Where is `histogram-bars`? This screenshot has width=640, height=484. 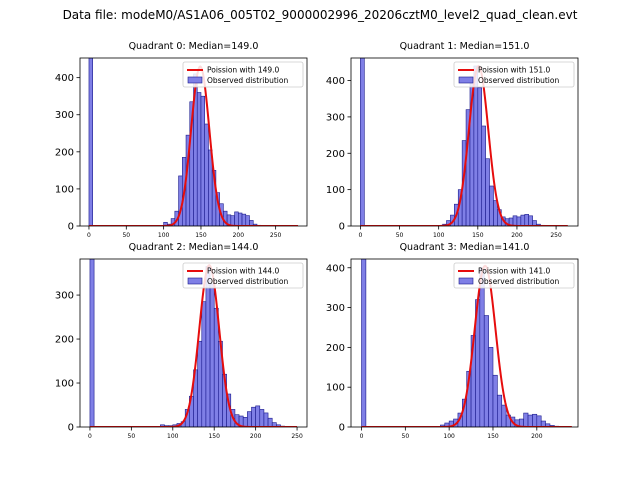
histogram-bars is located at coordinates (187, 343).